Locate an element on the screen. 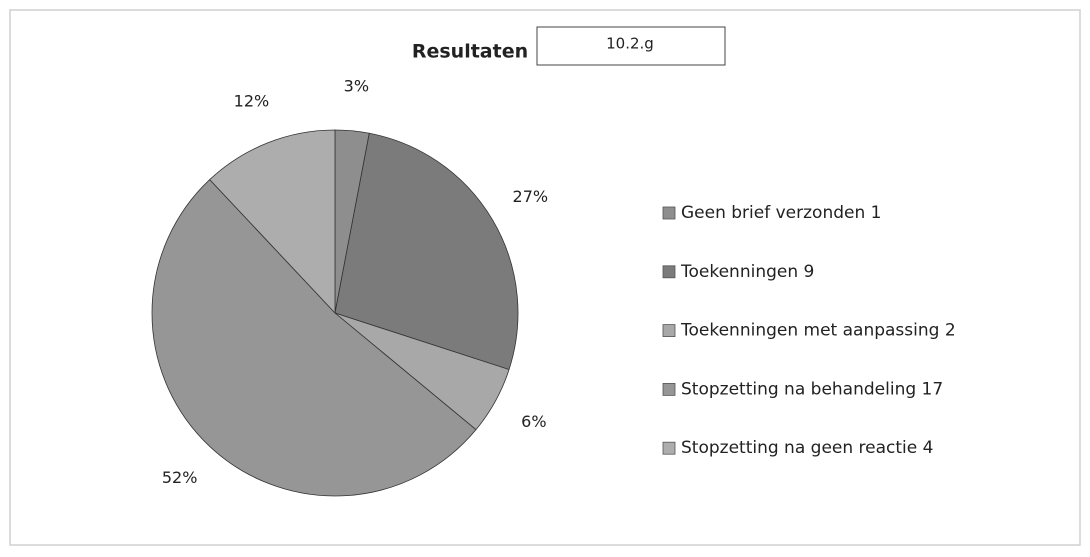 The image size is (1090, 557). data-label: 12% is located at coordinates (252, 101).